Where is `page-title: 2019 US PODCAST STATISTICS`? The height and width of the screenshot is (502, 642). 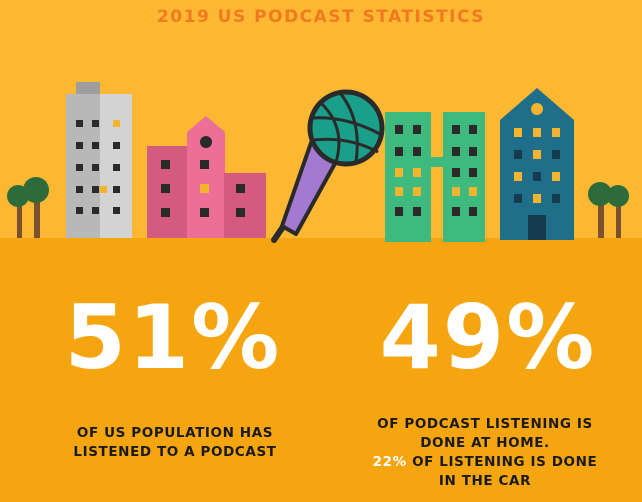 page-title: 2019 US PODCAST STATISTICS is located at coordinates (321, 17).